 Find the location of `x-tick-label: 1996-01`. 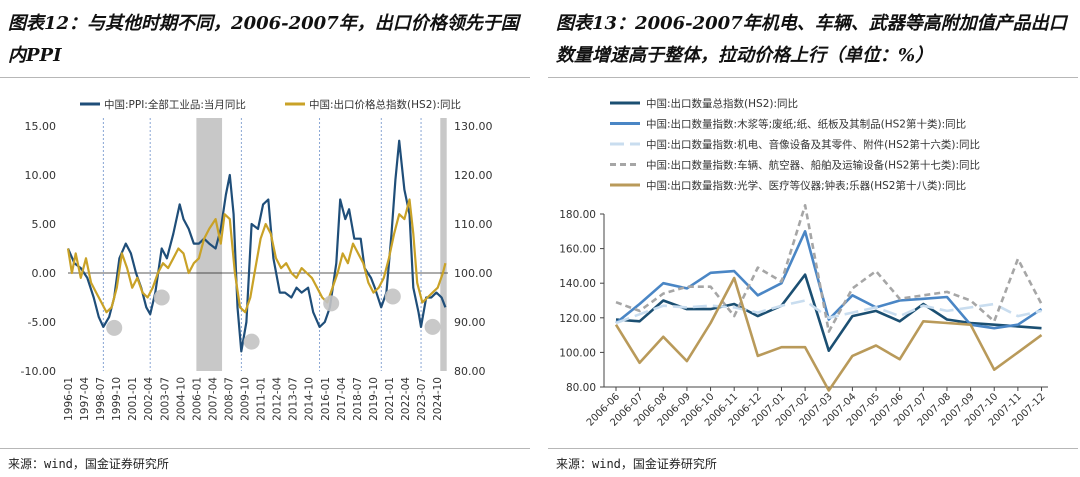

x-tick-label: 1996-01 is located at coordinates (69, 399).